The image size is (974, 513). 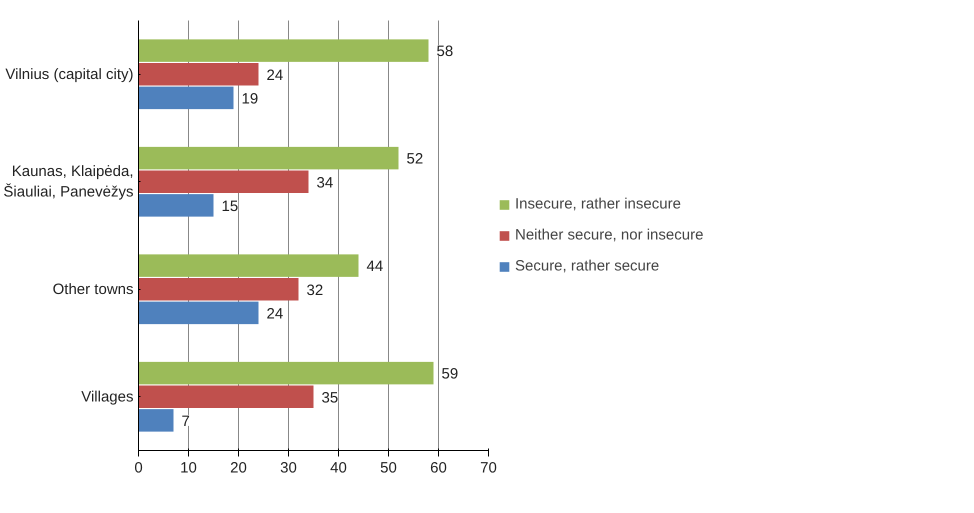 What do you see at coordinates (138, 468) in the screenshot?
I see `x-tick-label: 0` at bounding box center [138, 468].